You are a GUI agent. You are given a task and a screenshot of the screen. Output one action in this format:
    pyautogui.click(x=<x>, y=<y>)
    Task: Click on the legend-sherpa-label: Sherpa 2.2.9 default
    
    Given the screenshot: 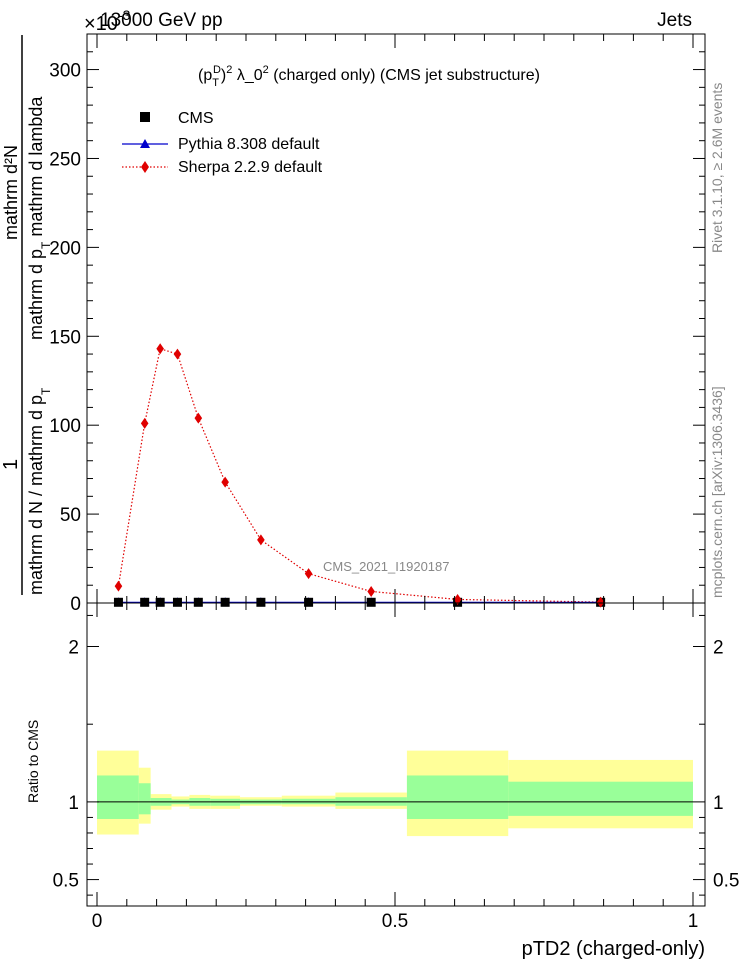 What is the action you would take?
    pyautogui.click(x=250, y=167)
    